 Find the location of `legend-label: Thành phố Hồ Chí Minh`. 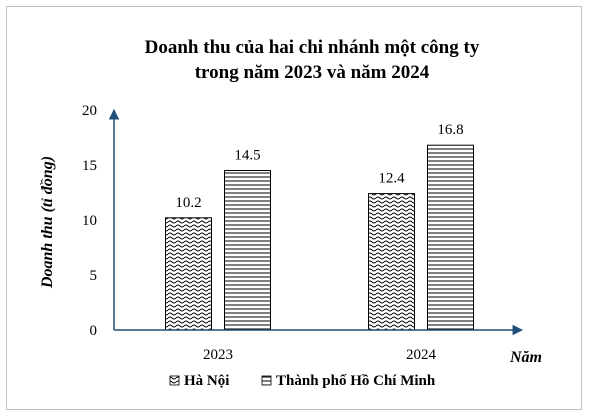

legend-label: Thành phố Hồ Chí Minh is located at coordinates (356, 381).